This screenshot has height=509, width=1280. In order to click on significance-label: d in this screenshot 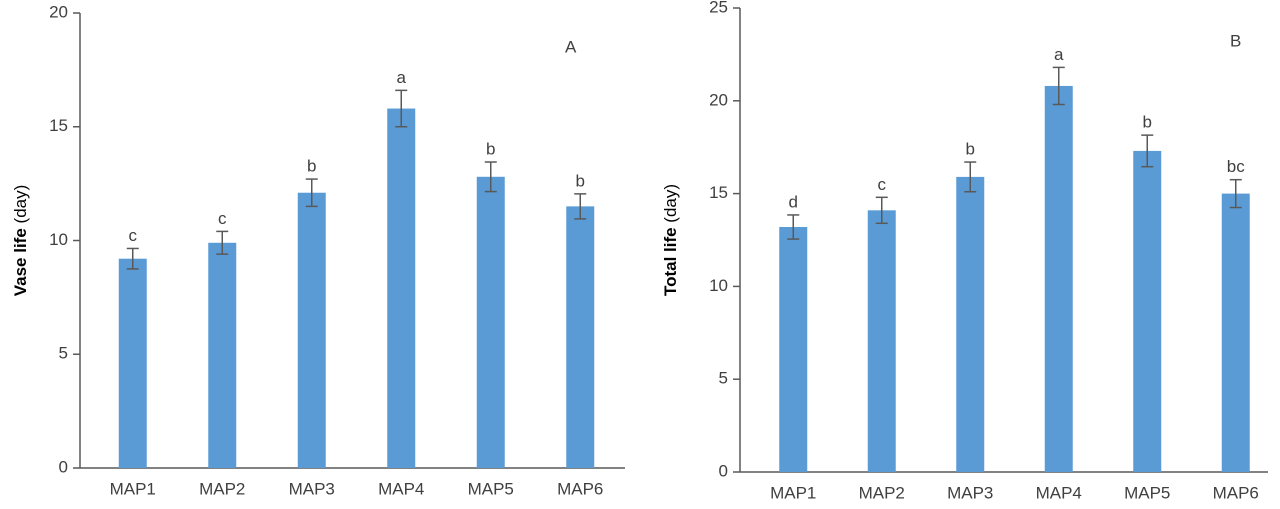, I will do `click(793, 201)`.